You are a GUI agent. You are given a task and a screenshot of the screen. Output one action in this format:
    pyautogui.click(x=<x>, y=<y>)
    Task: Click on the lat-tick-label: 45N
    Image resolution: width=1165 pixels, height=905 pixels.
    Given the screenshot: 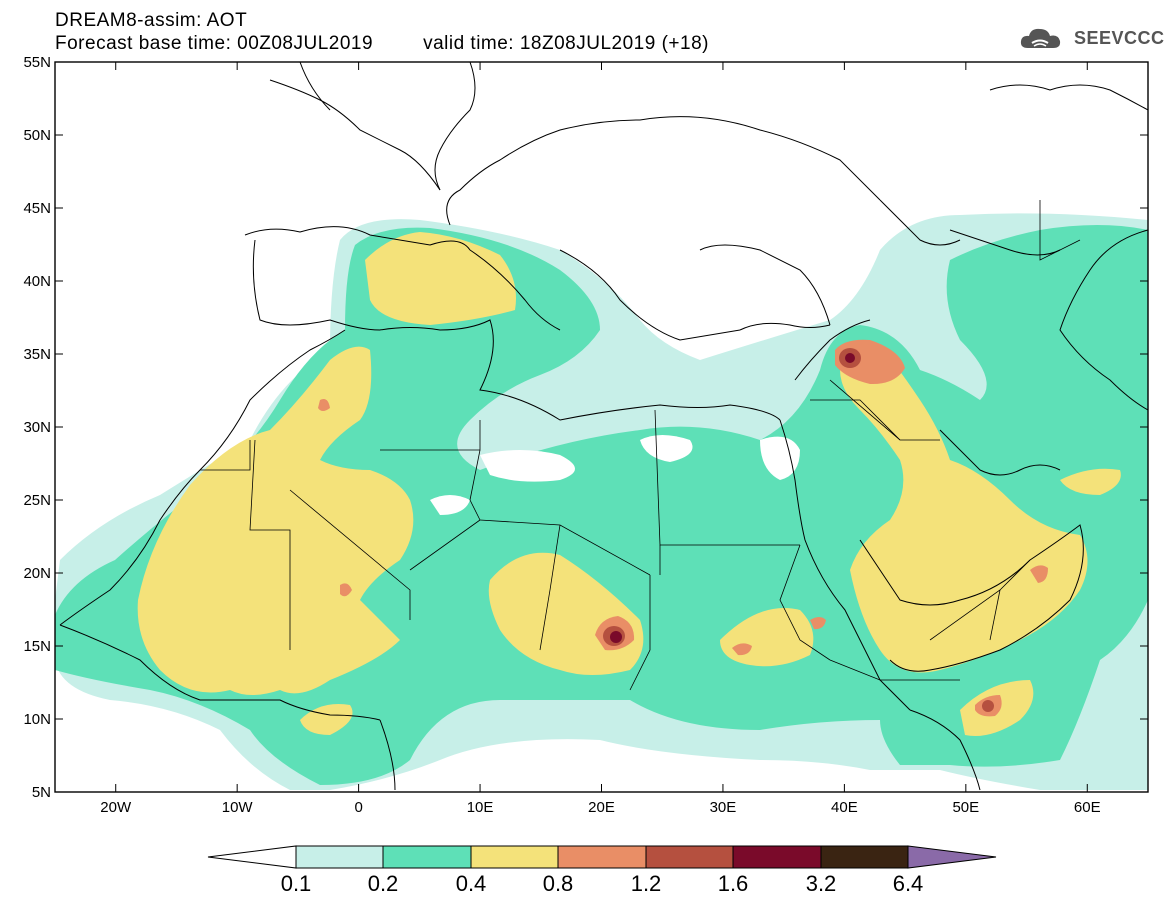 What is the action you would take?
    pyautogui.click(x=37, y=208)
    